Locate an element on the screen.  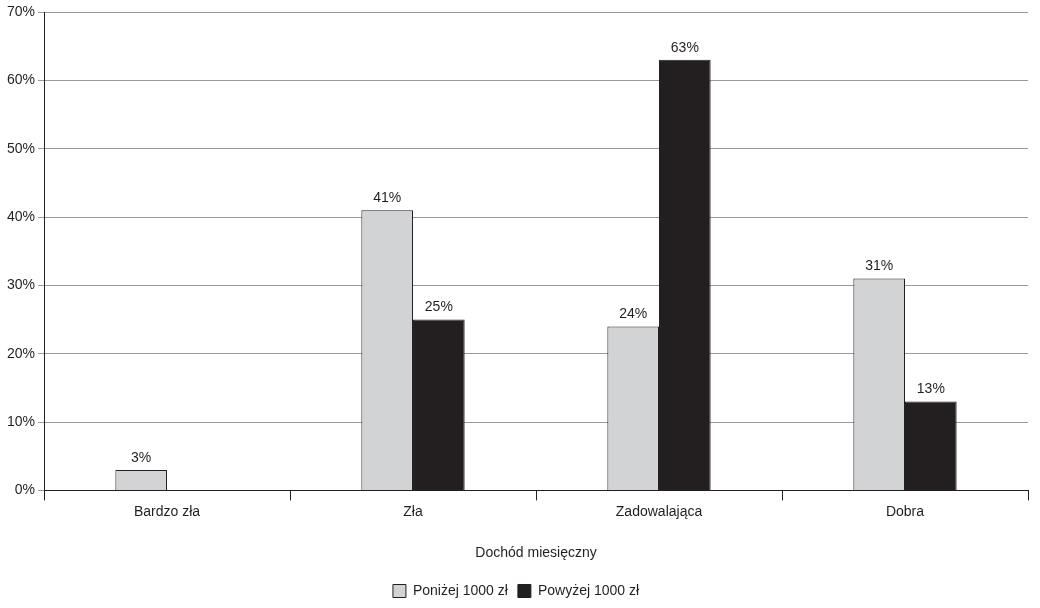
x-tick-label: Bardzo zła is located at coordinates (167, 510).